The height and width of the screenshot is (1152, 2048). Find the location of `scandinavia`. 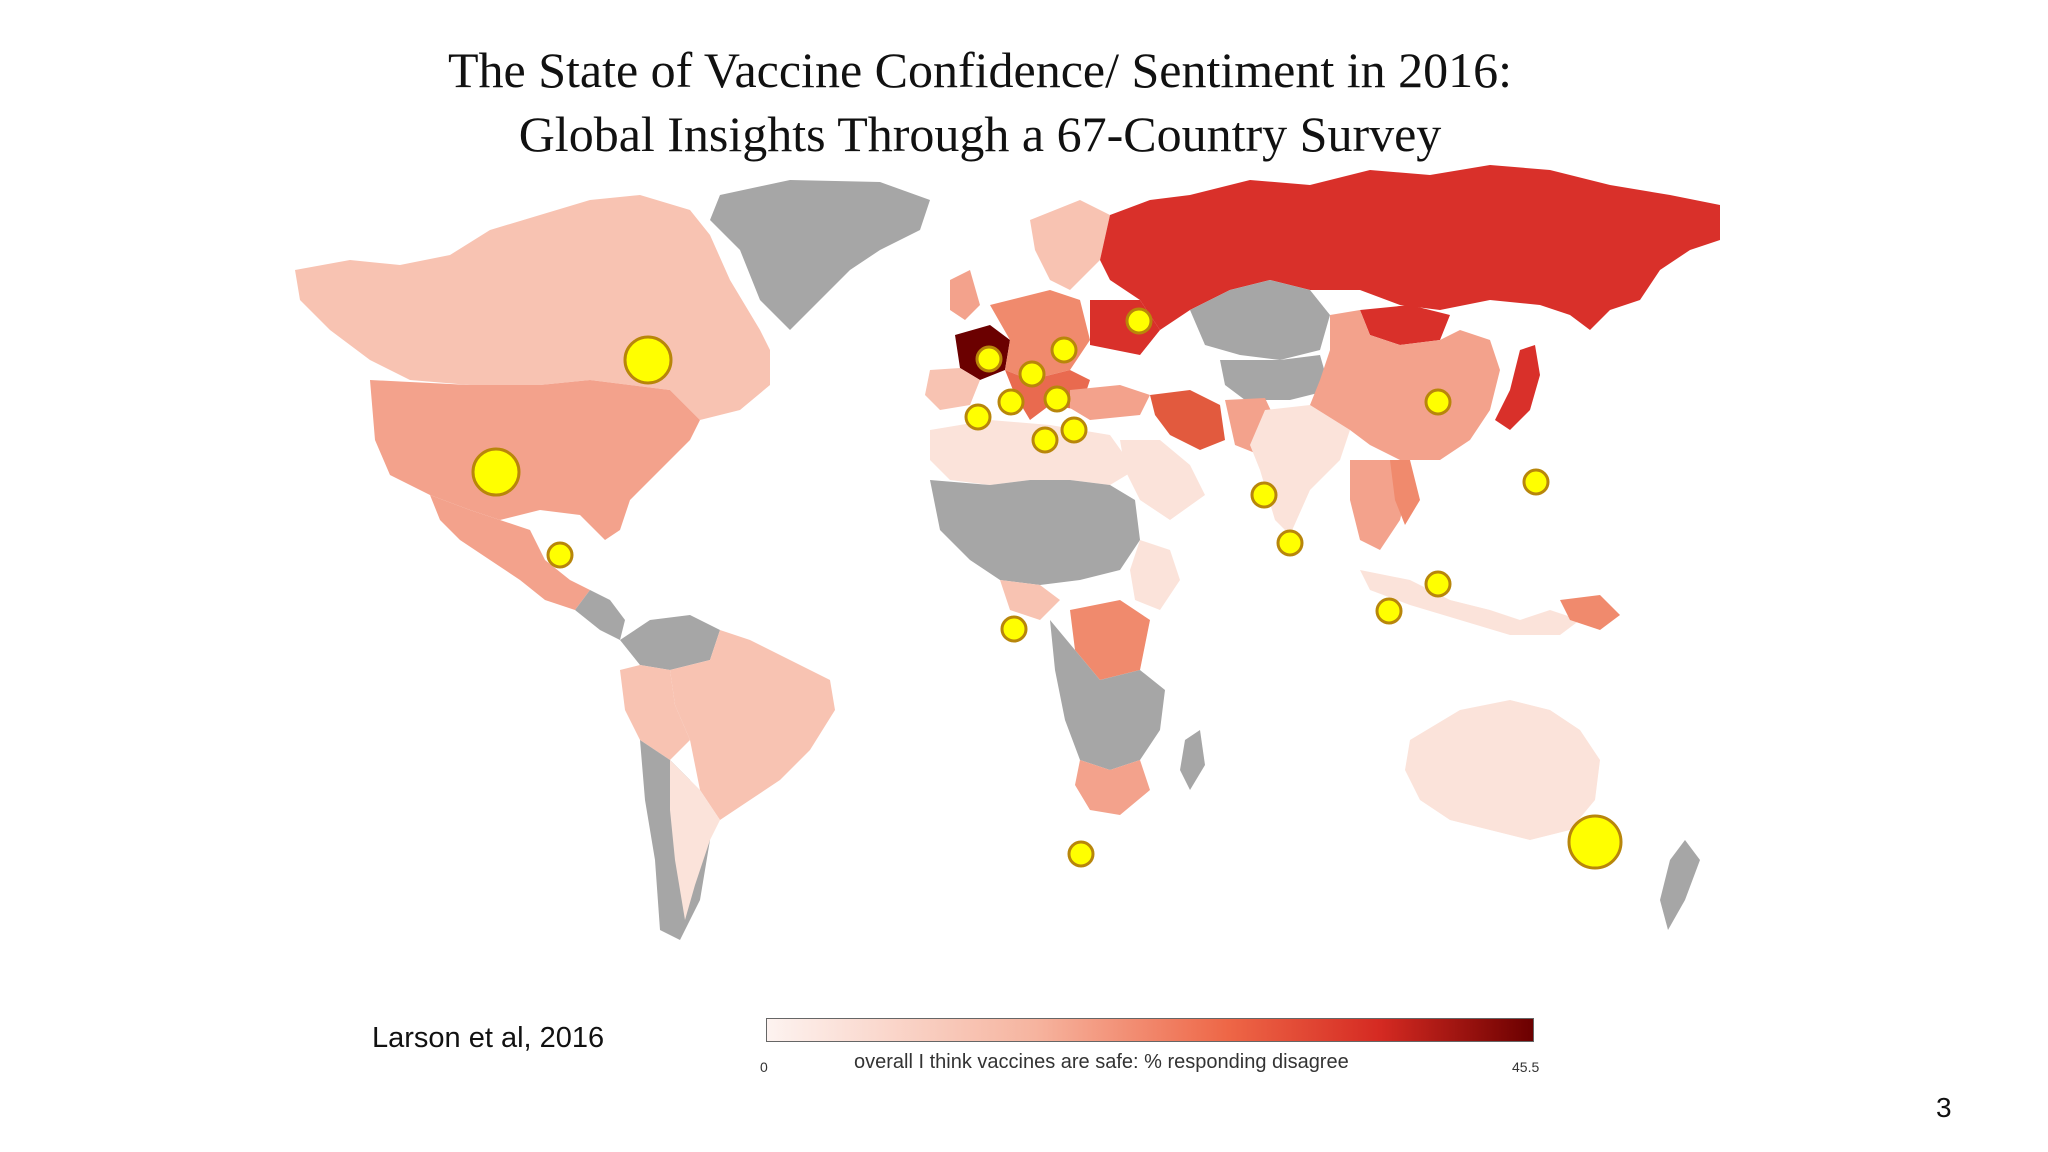

scandinavia is located at coordinates (1070, 245).